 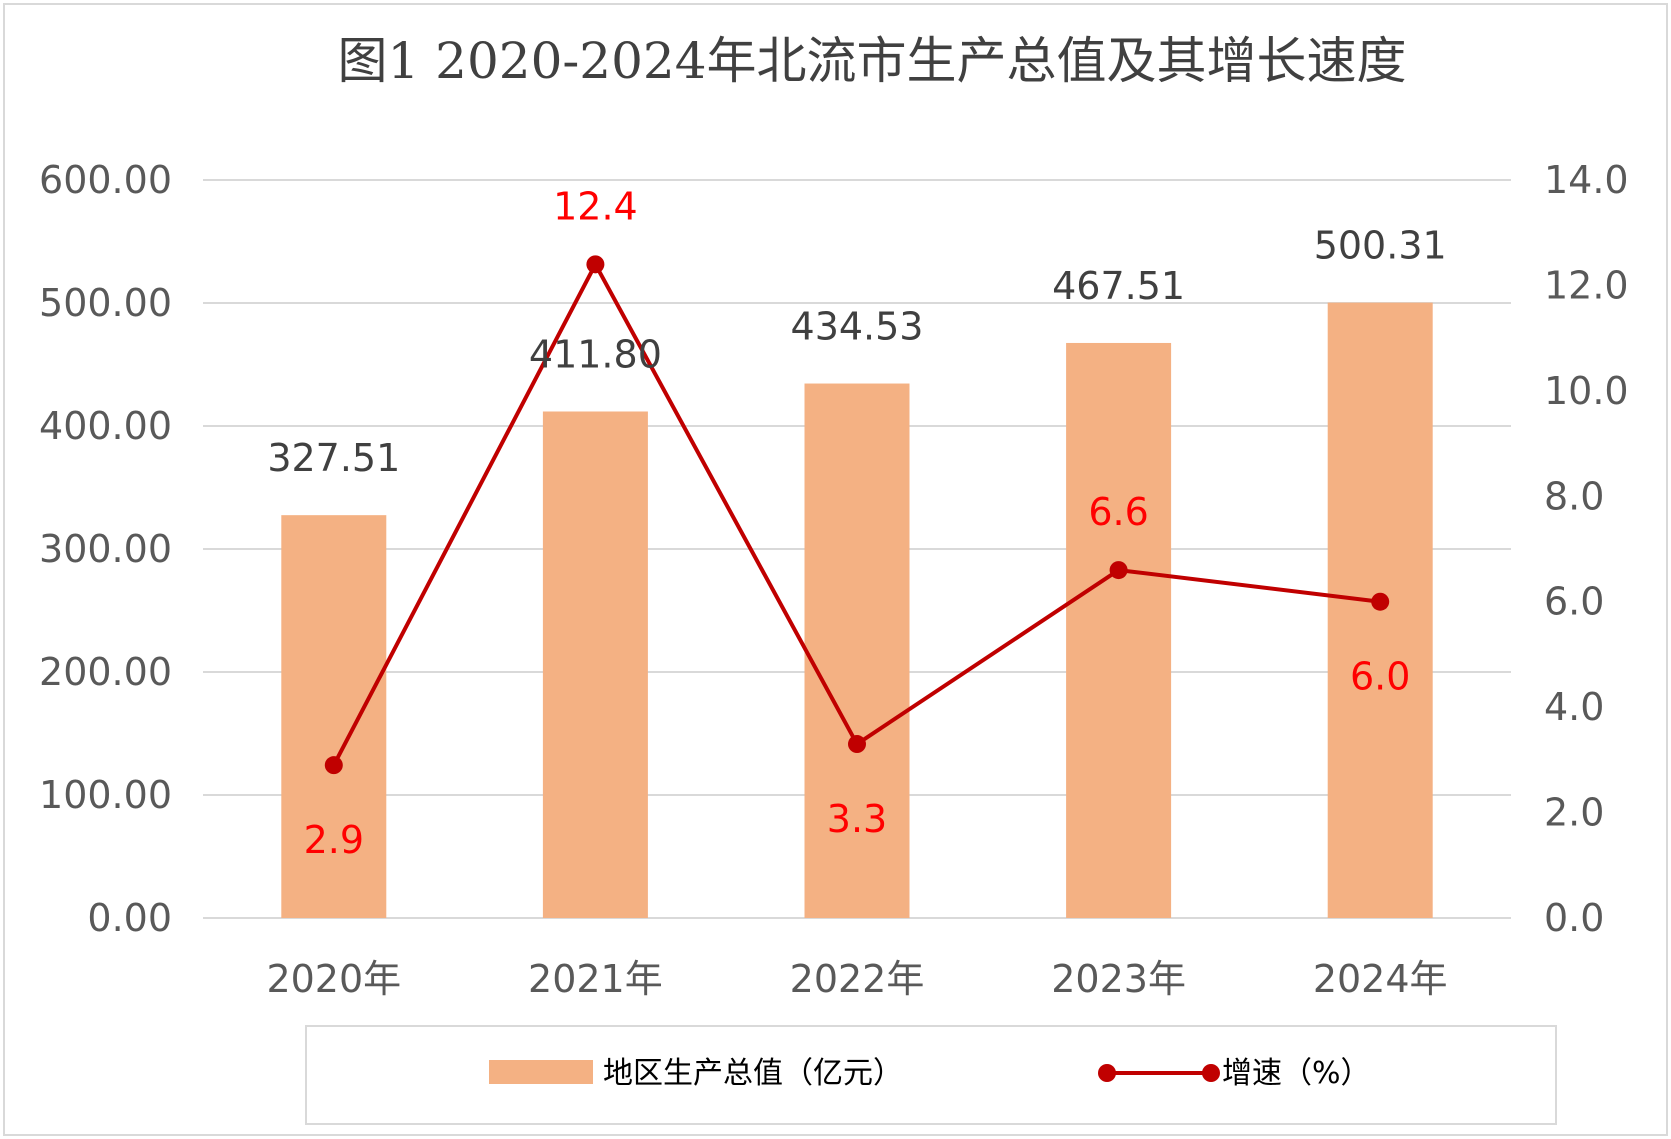 What do you see at coordinates (1380, 246) in the screenshot?
I see `bar-data-label: 500.31` at bounding box center [1380, 246].